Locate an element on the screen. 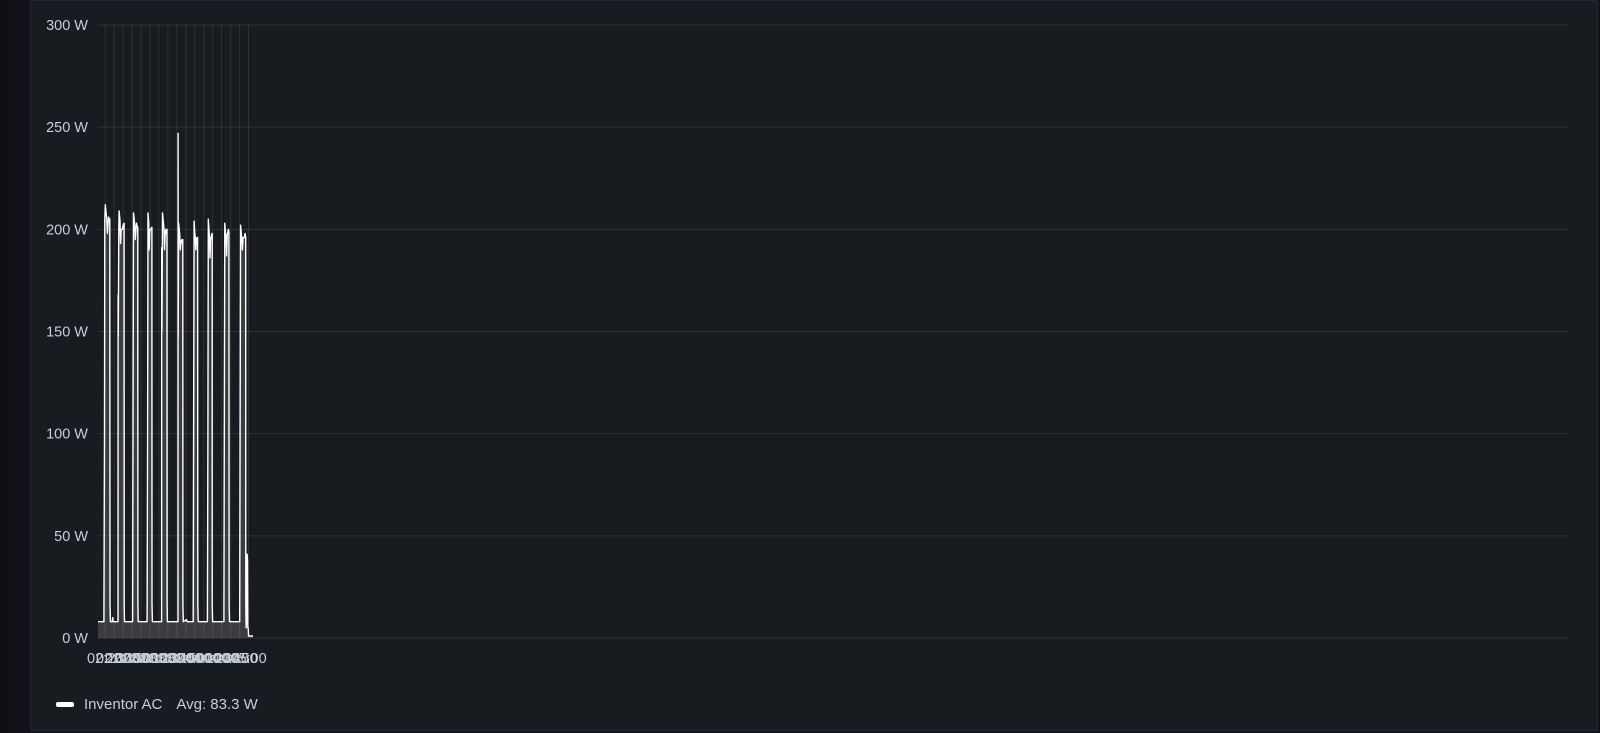  x-tick-label: 05:00 is located at coordinates (248, 659).